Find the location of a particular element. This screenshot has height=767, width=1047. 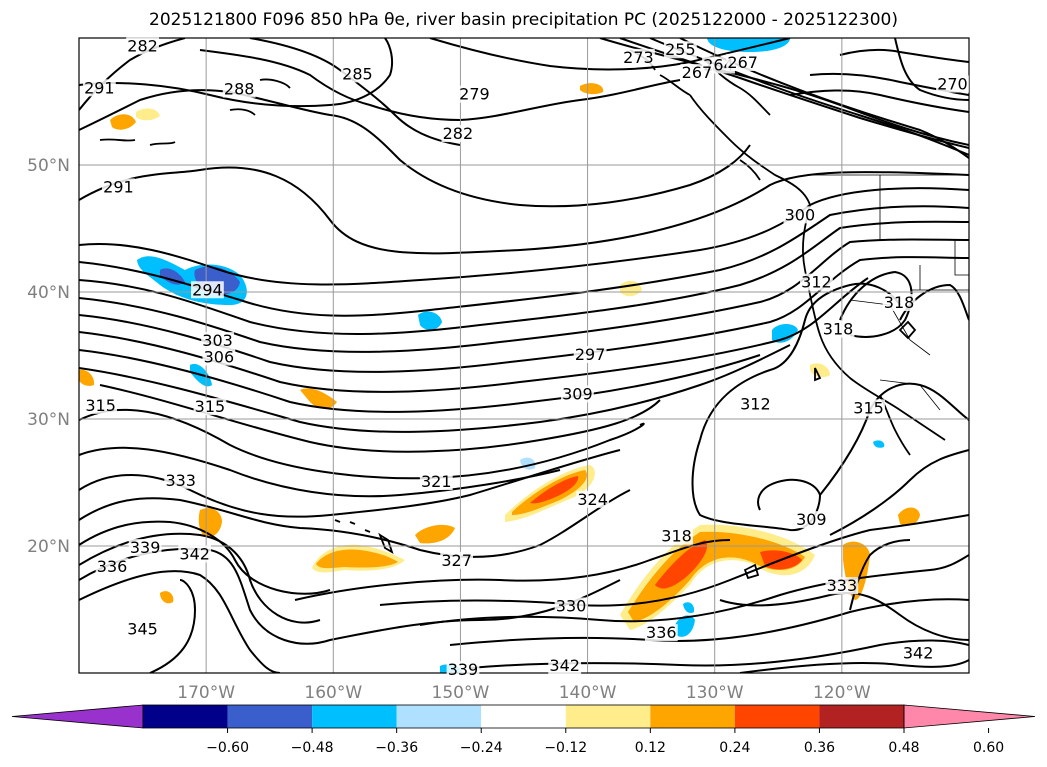

border-line is located at coordinates (889, 292).